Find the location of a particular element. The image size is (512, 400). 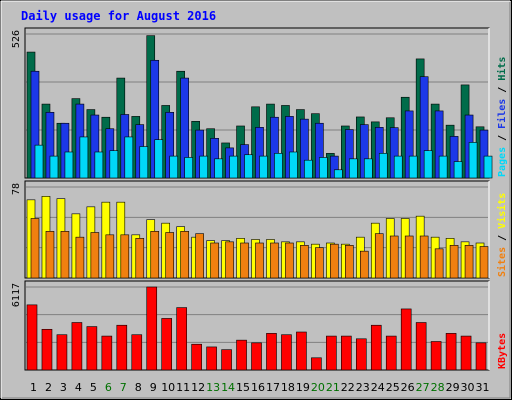

x-tick-label-day-31: 31 is located at coordinates (483, 387).